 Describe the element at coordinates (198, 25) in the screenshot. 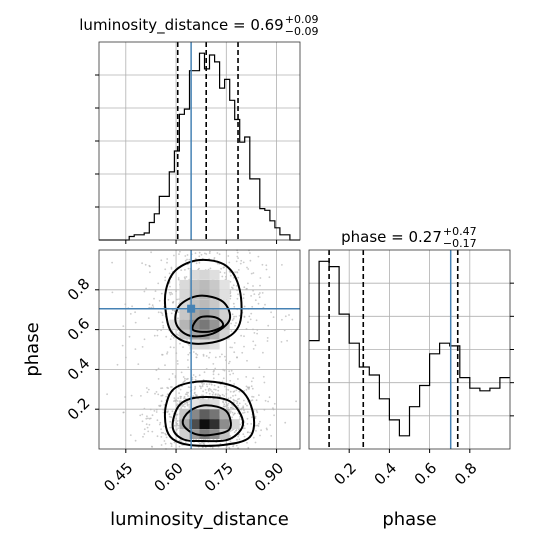

I see `lum-hist-title: luminosity_distance = 0.69 +0.09−0.09` at that location.